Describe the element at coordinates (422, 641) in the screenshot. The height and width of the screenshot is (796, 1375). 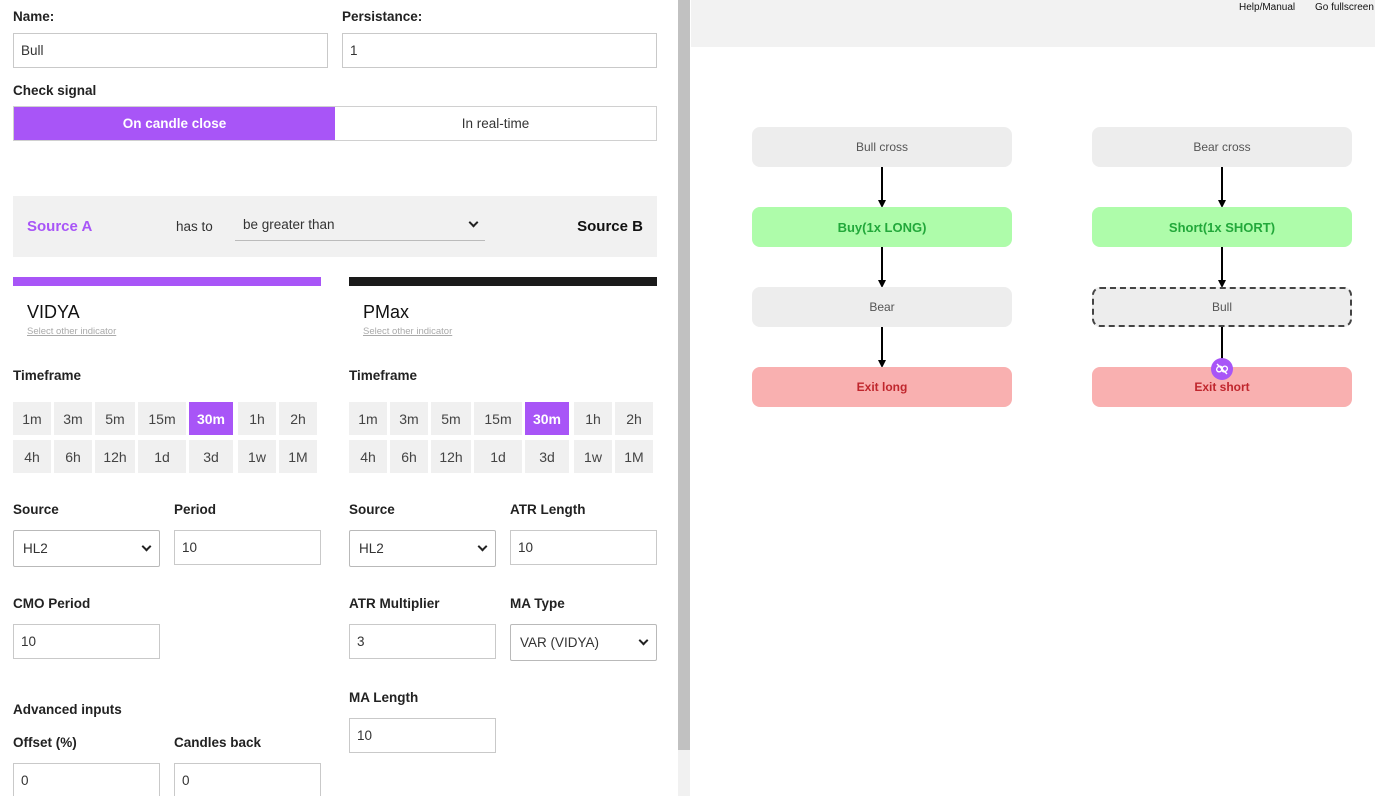
I see `atr-multiplier-input: 3` at that location.